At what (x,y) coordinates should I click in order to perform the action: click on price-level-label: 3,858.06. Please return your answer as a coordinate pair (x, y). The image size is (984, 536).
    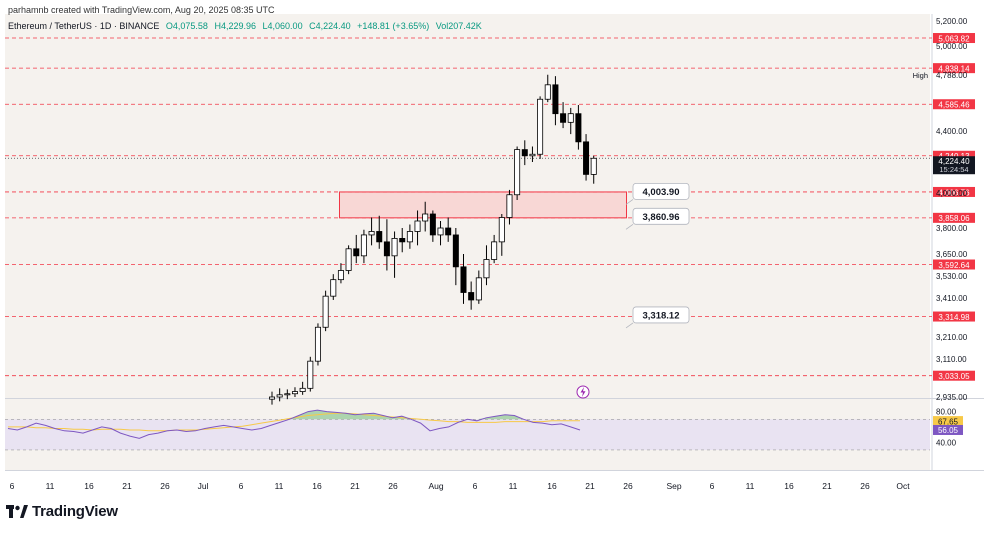
    Looking at the image, I should click on (954, 218).